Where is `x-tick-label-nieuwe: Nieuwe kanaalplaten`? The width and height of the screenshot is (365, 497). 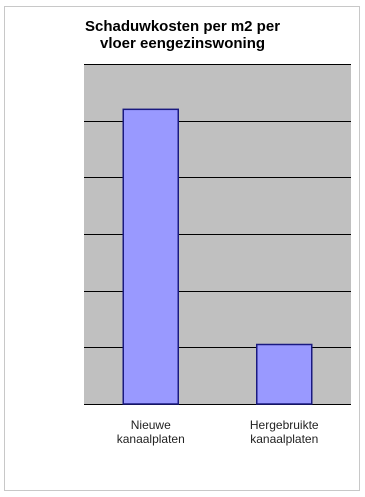 x-tick-label-nieuwe: Nieuwe kanaalplaten is located at coordinates (151, 432).